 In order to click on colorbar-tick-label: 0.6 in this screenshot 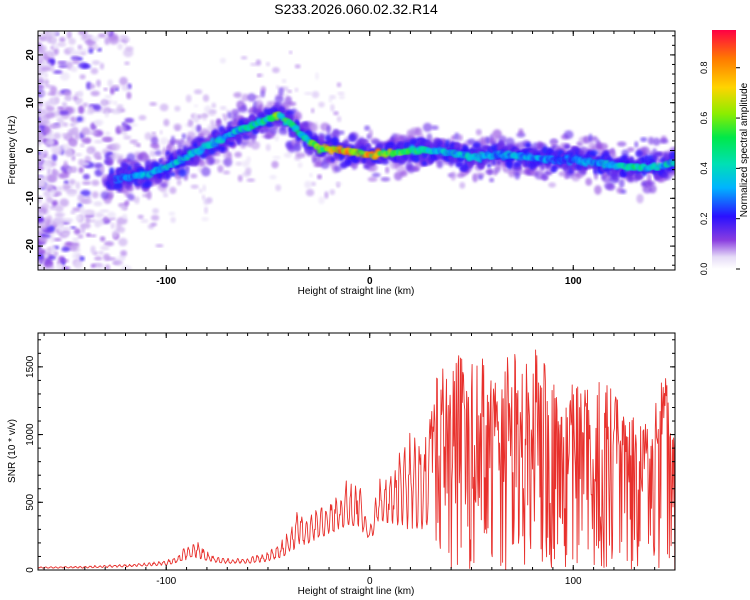, I will do `click(704, 118)`.